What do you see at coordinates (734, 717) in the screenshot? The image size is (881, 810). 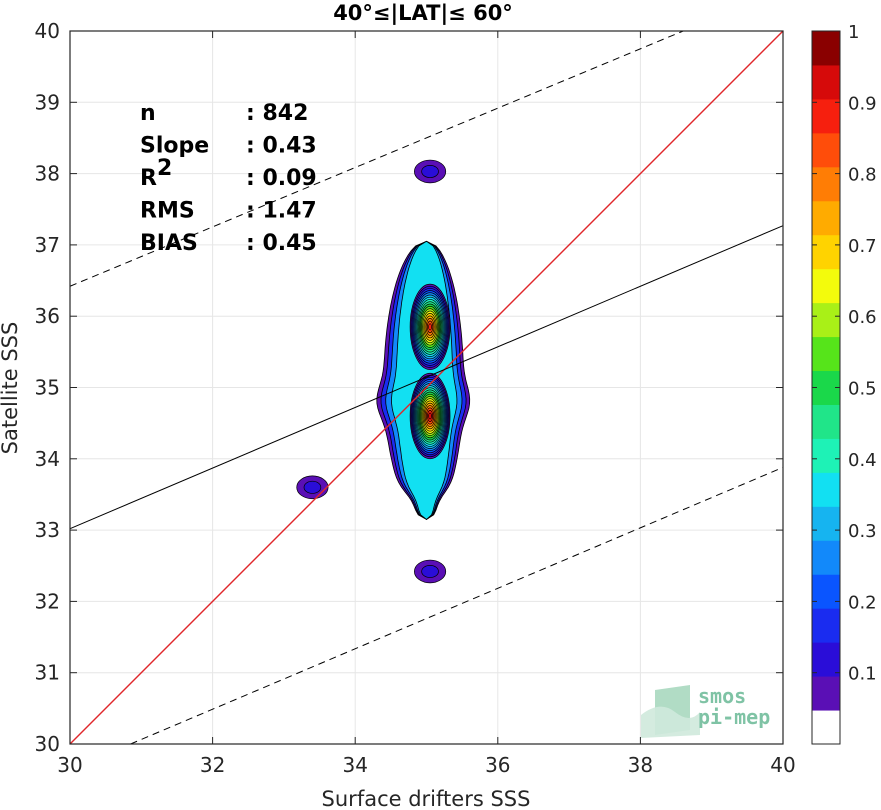 I see `logo-line2: pi-mep` at bounding box center [734, 717].